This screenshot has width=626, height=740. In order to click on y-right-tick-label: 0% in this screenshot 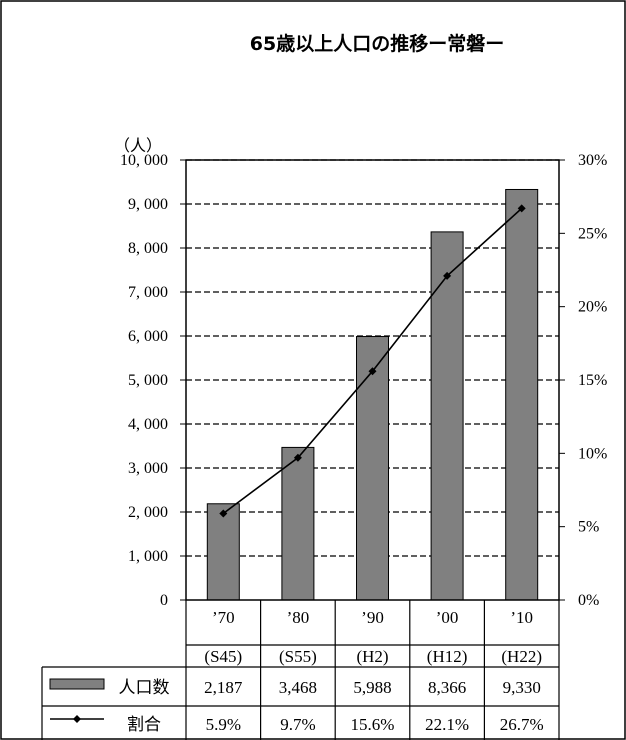, I will do `click(588, 600)`.